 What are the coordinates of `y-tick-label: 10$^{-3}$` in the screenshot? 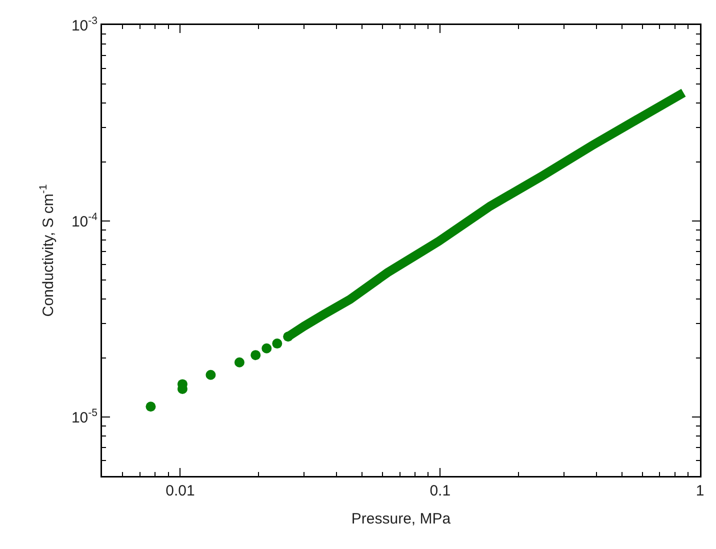 It's located at (84, 24).